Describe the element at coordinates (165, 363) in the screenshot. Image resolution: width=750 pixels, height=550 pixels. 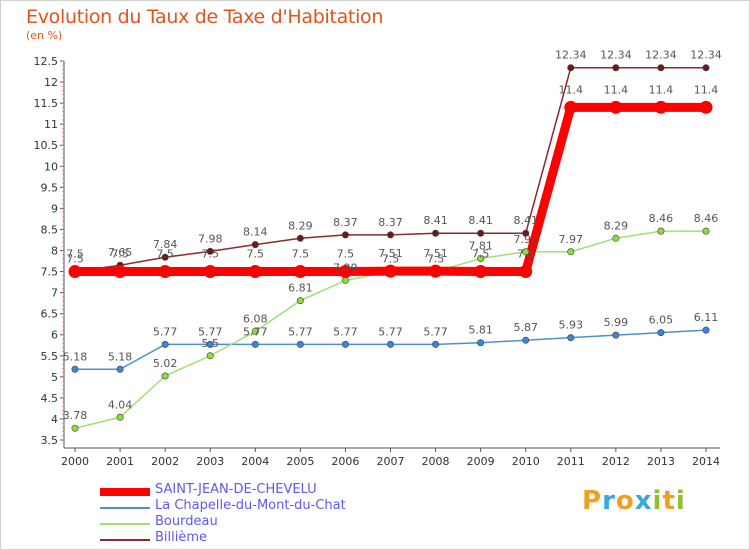
I see `data-label: 5.02` at that location.